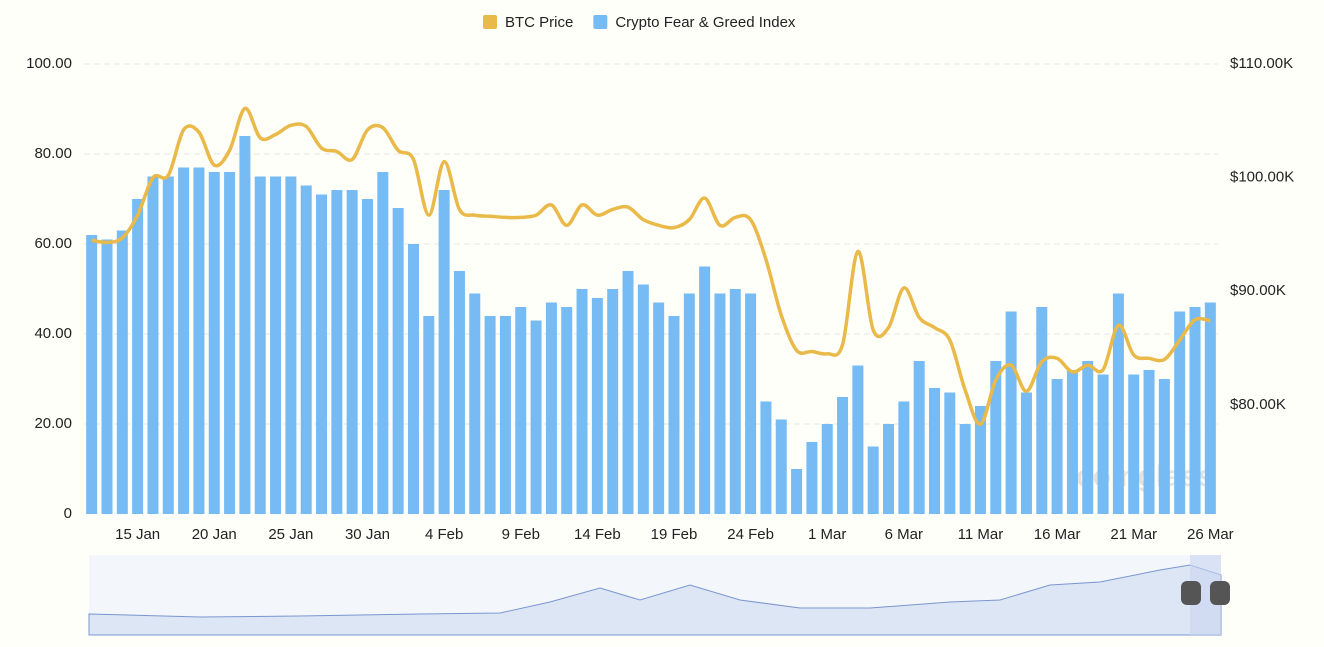 The width and height of the screenshot is (1324, 647). I want to click on x-tick-label: 26 Mar, so click(1210, 534).